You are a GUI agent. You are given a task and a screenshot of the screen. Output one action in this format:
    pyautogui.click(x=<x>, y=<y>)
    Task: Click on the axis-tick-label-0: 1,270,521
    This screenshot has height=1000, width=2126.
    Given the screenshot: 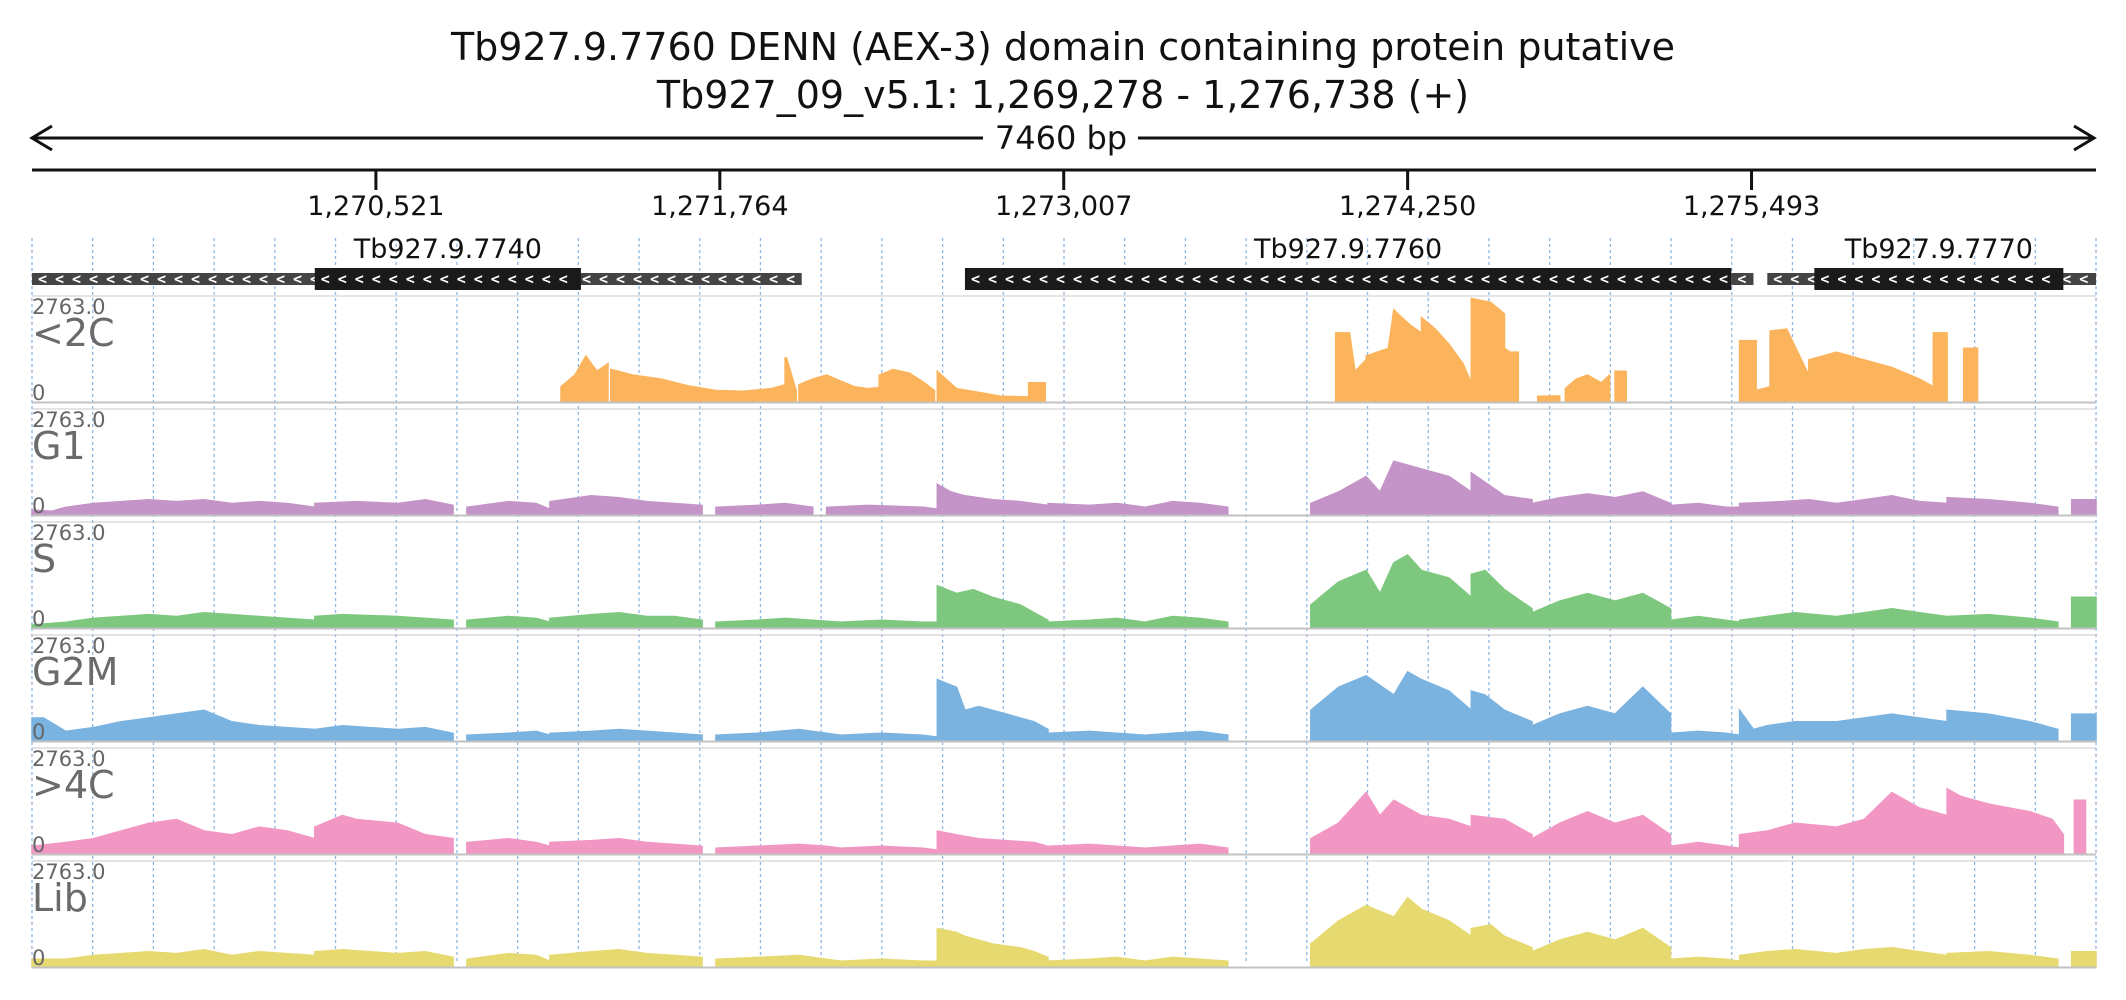 What is the action you would take?
    pyautogui.click(x=375, y=206)
    